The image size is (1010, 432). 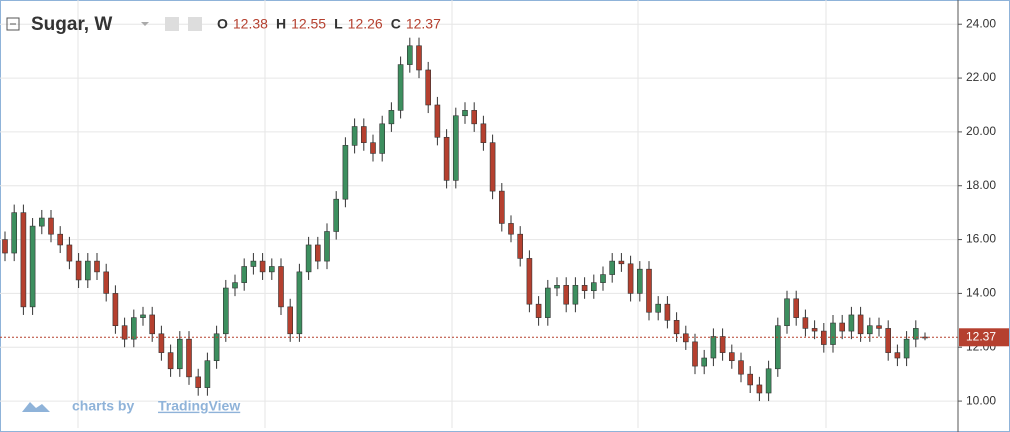 What do you see at coordinates (36, 407) in the screenshot?
I see `watermark-logo` at bounding box center [36, 407].